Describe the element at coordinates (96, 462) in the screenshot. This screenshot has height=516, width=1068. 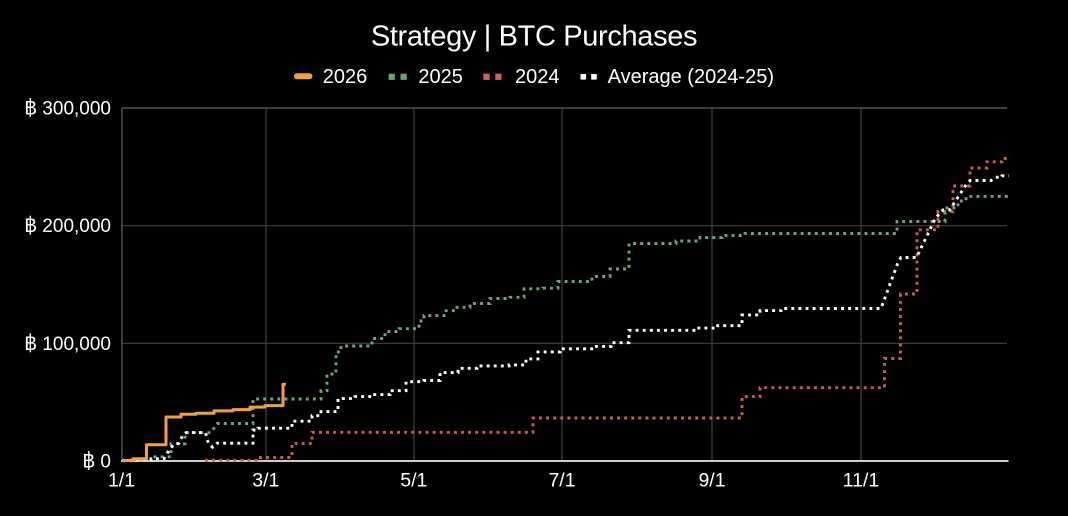
I see `svg-text: B 0` at that location.